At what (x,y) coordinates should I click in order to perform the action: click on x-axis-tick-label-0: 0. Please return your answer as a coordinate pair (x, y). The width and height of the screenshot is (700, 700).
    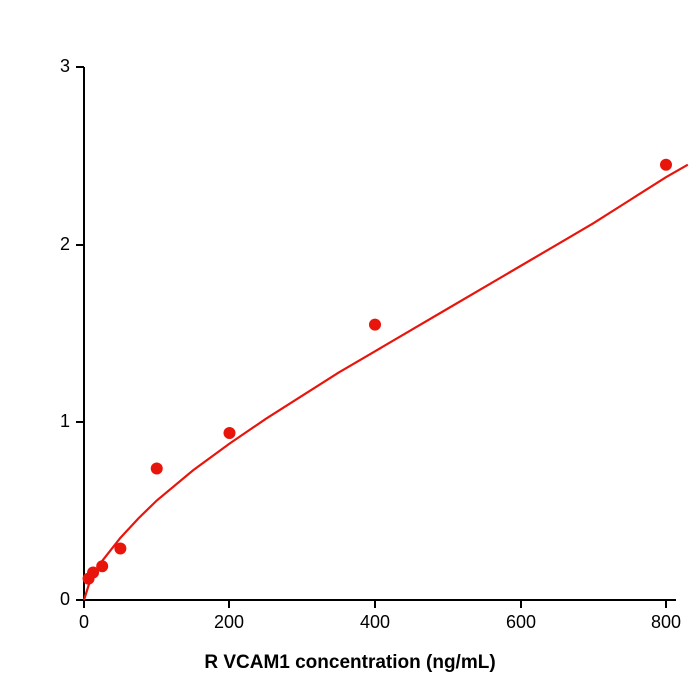
    Looking at the image, I should click on (83, 622).